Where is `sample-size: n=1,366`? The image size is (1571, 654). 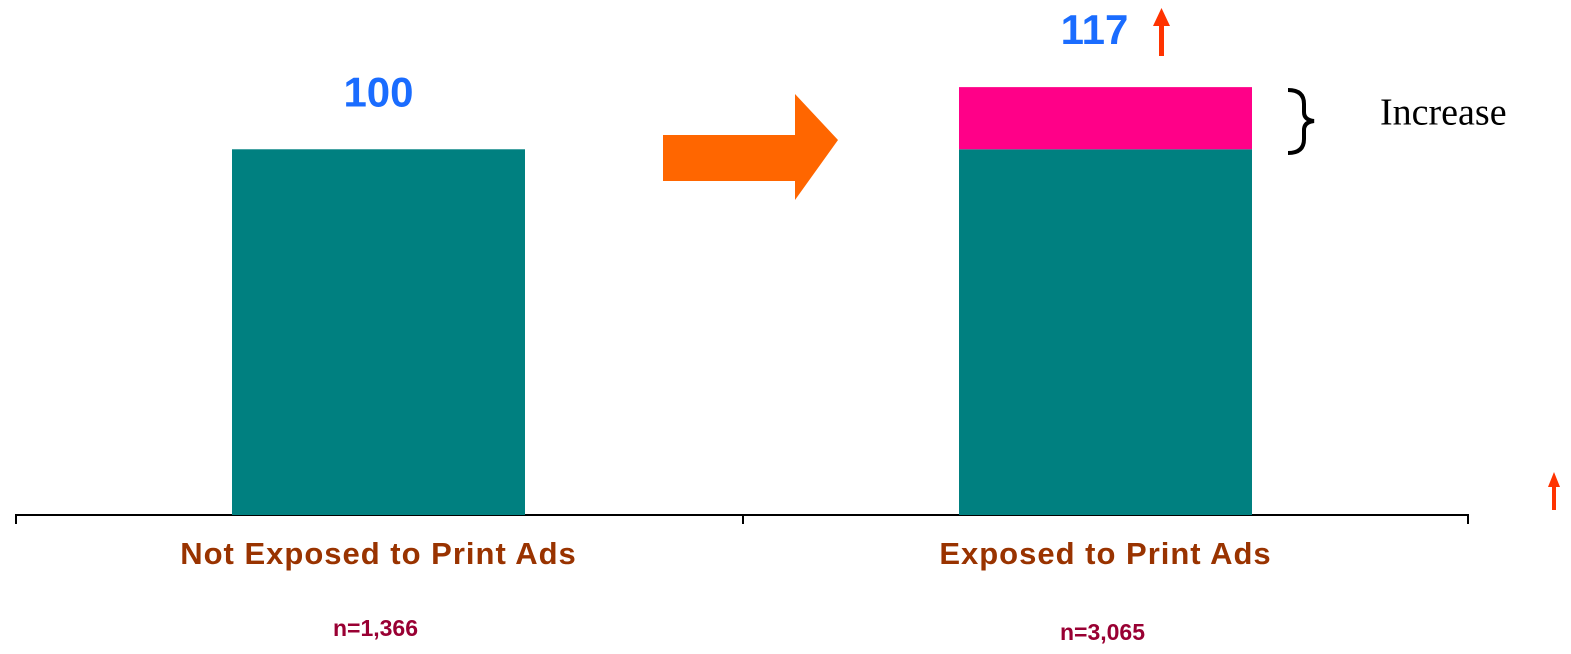
sample-size: n=1,366 is located at coordinates (375, 628).